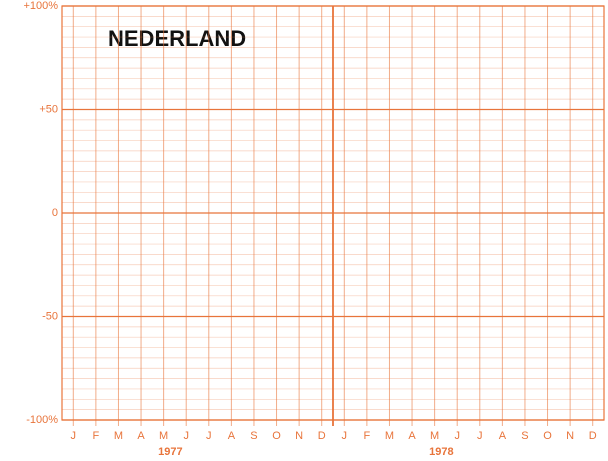 Image resolution: width=608 pixels, height=461 pixels. What do you see at coordinates (170, 452) in the screenshot?
I see `year-label: 1977` at bounding box center [170, 452].